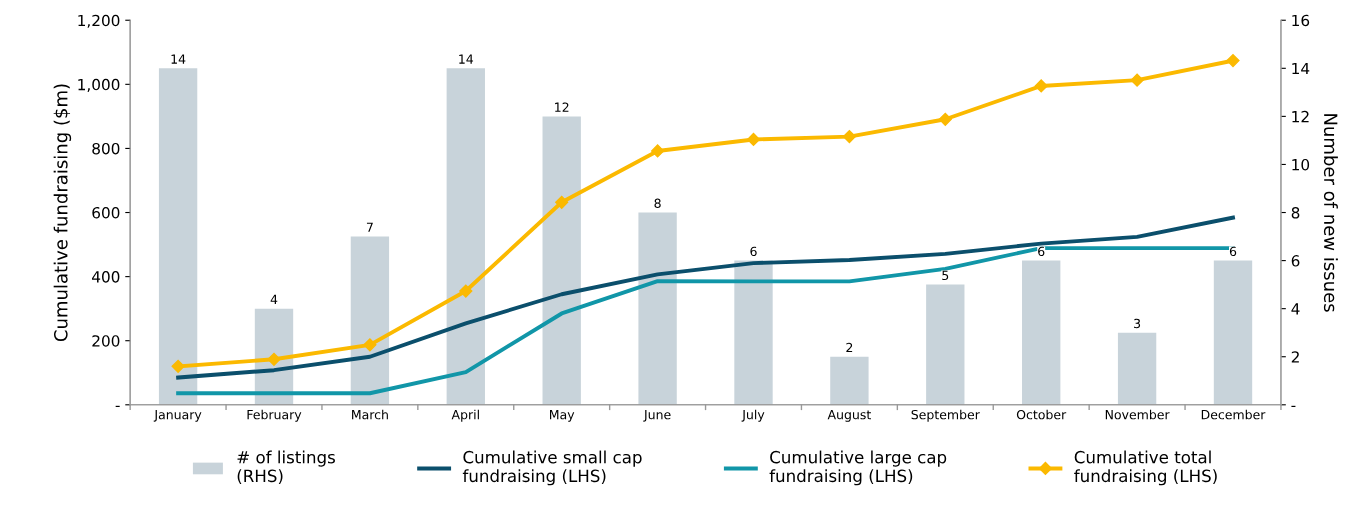  I want to click on y-tick-label: 800, so click(106, 148).